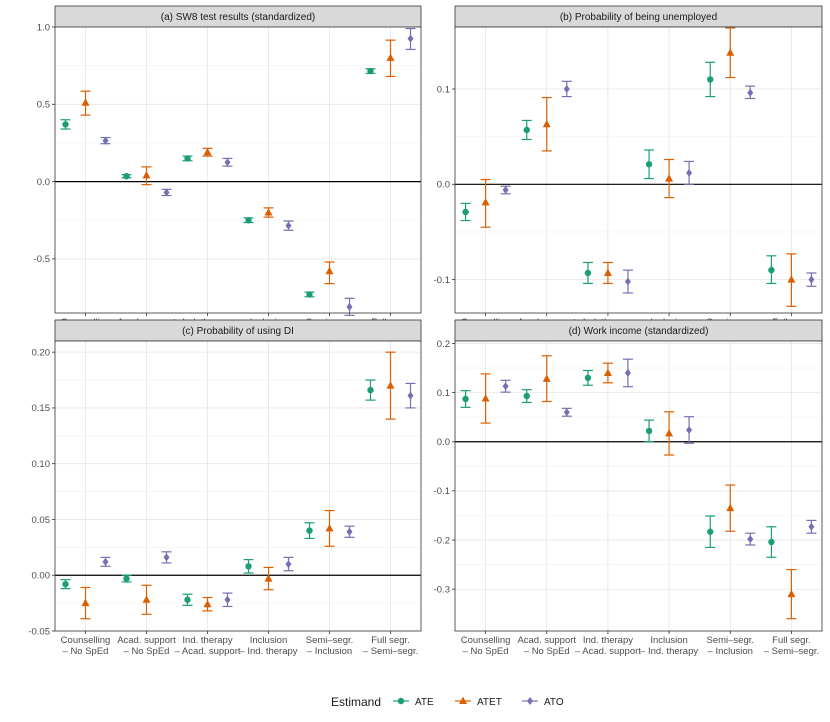 The width and height of the screenshot is (830, 722). Describe the element at coordinates (86, 646) in the screenshot. I see `x-tick-label: Counselling– No SpEd` at that location.